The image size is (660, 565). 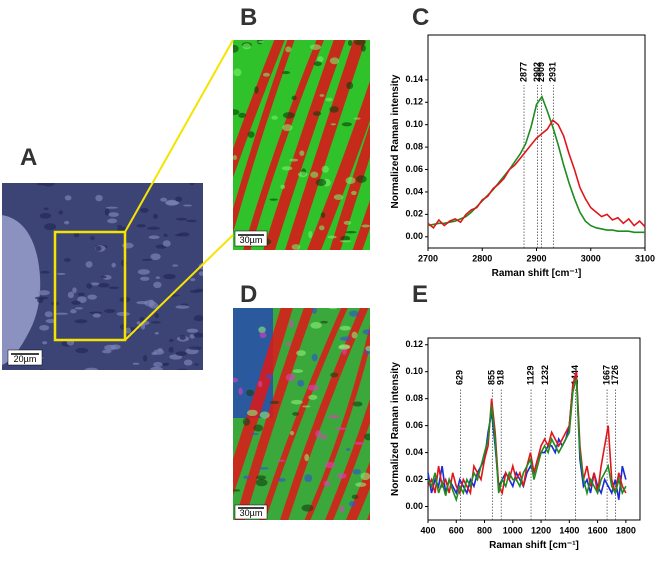 What do you see at coordinates (460, 377) in the screenshot?
I see `peak-label: 629` at bounding box center [460, 377].